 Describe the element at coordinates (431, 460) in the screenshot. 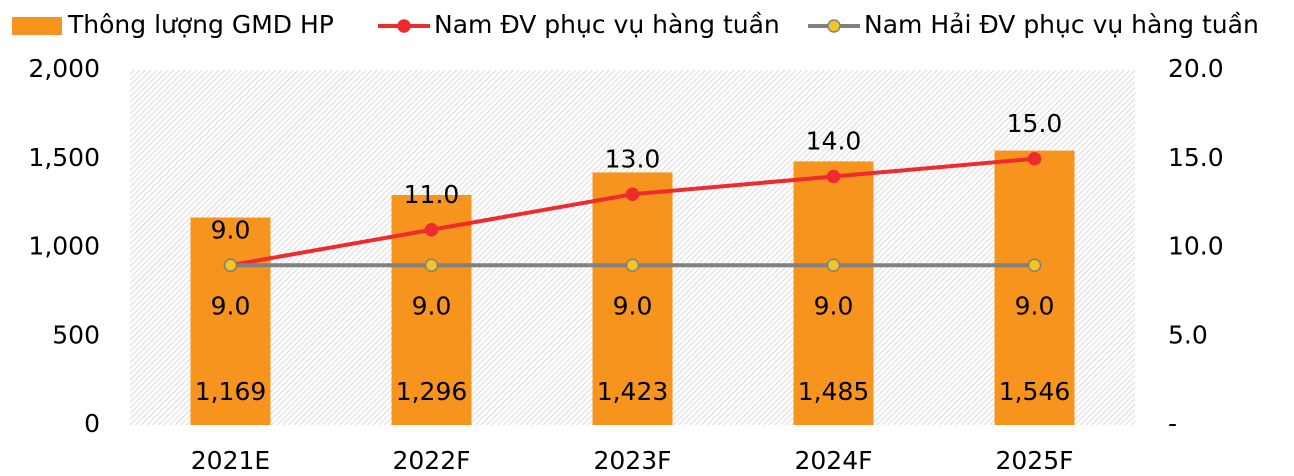

I see `x-tick-label: 2022F` at that location.